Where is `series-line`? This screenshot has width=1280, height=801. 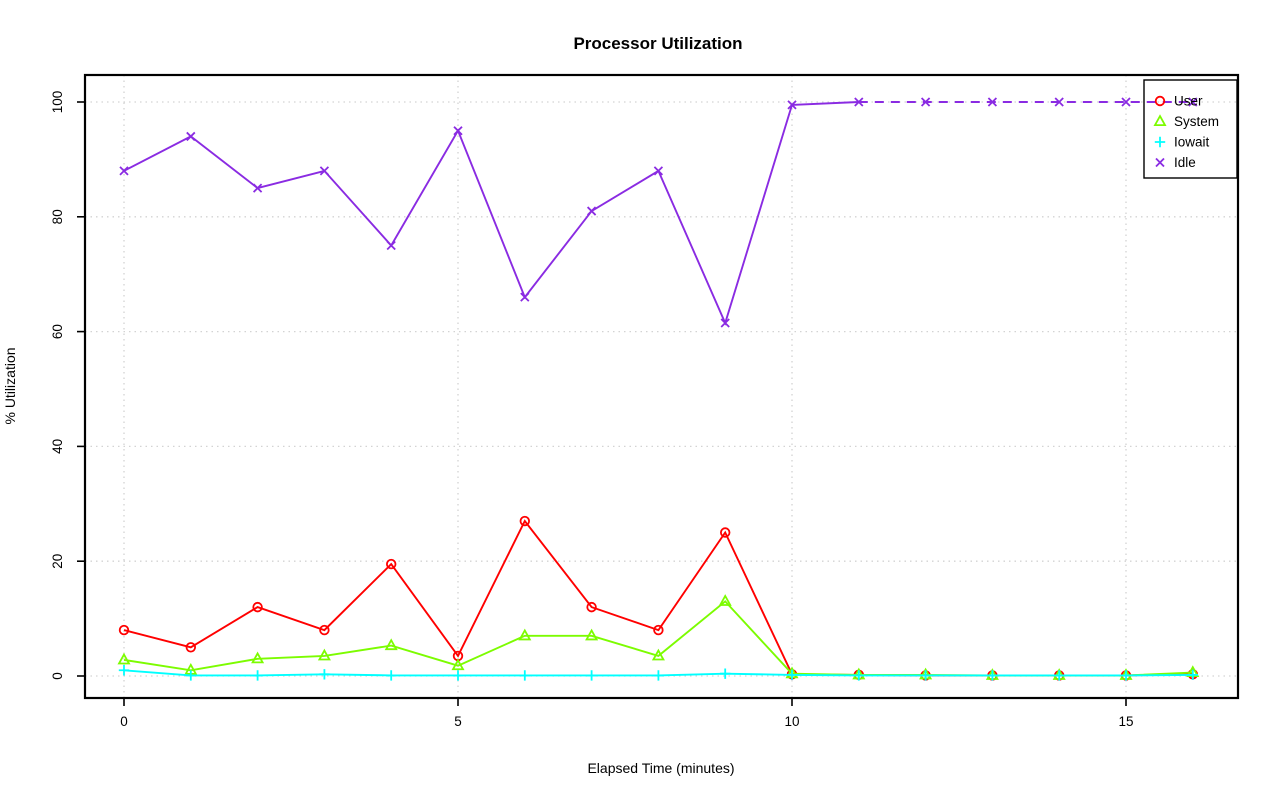 series-line is located at coordinates (658, 638).